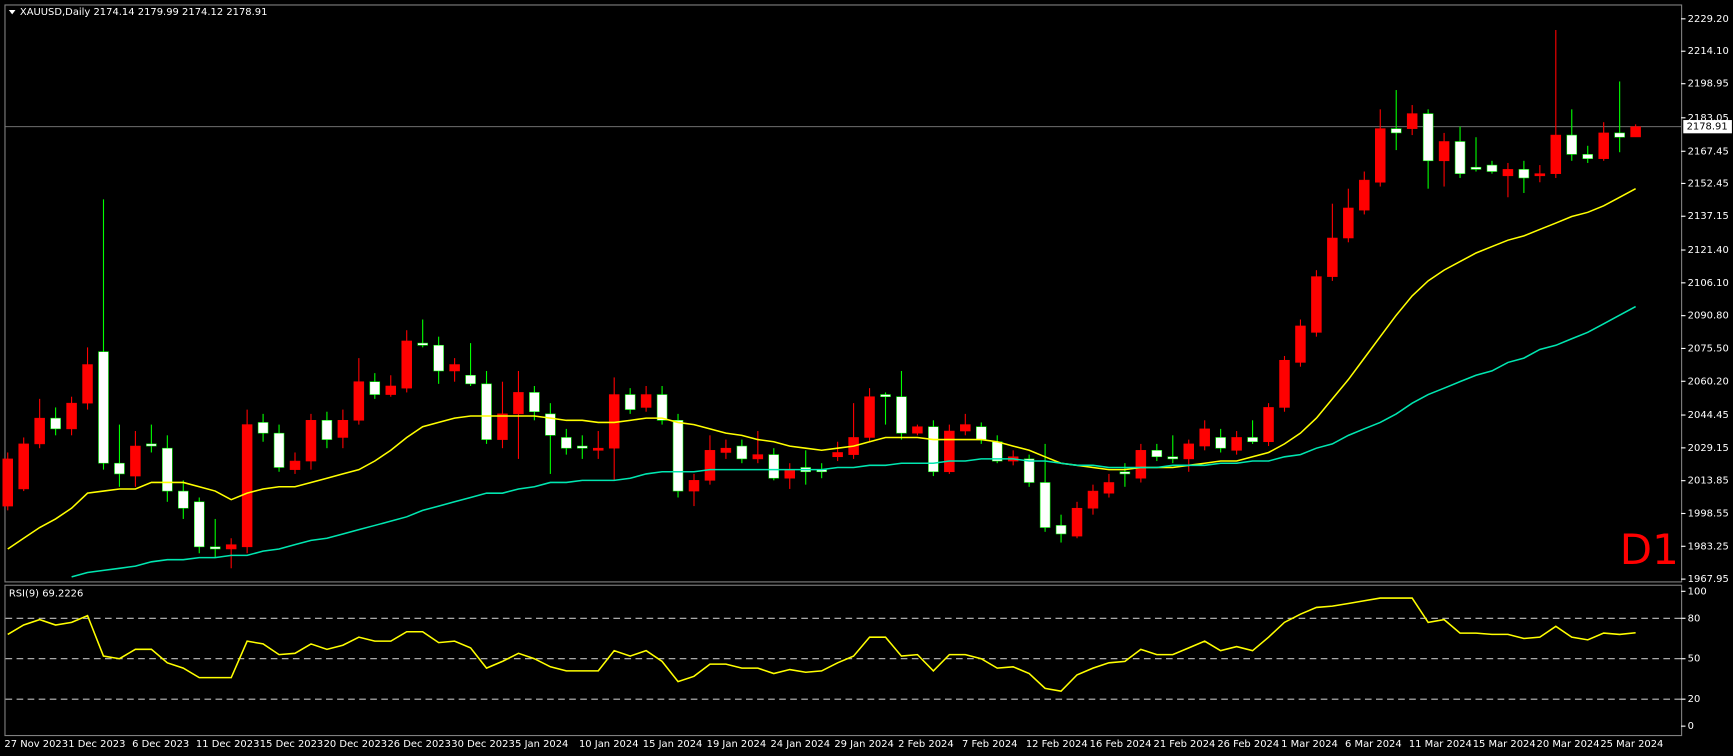 This screenshot has height=756, width=1733. I want to click on rsi-tick-label: 0, so click(1691, 726).